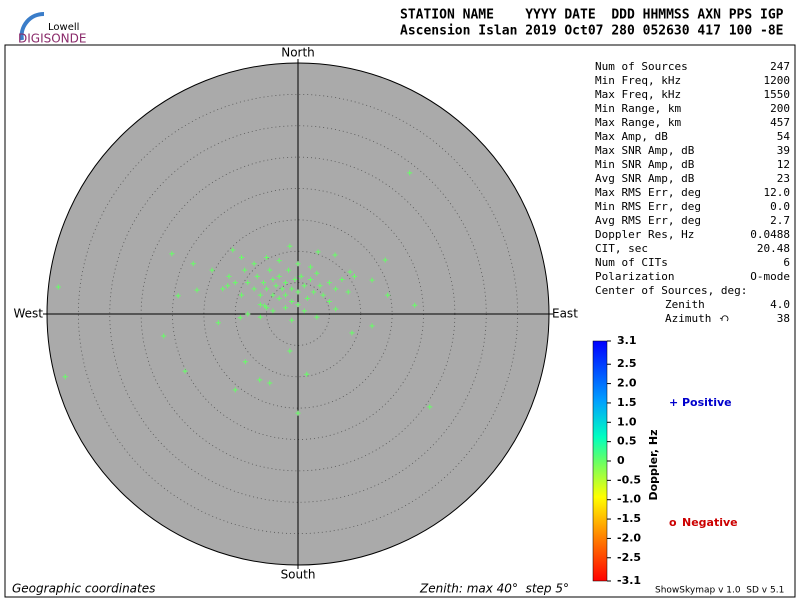 The height and width of the screenshot is (600, 800). Describe the element at coordinates (648, 192) in the screenshot. I see `stat-label: Max RMS Err, deg` at that location.